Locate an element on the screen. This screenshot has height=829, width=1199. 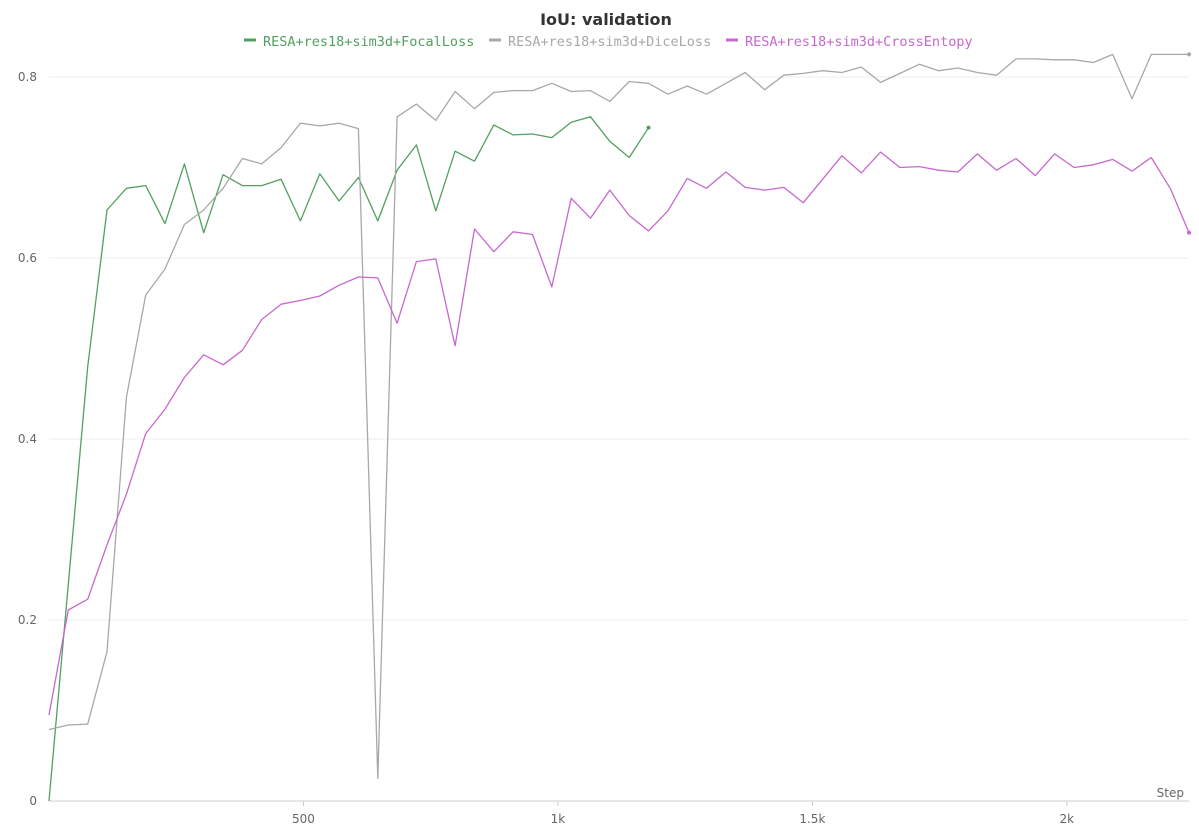
legend-label-focalloss: RESA+res18+sim3d+FocalLoss is located at coordinates (368, 42).